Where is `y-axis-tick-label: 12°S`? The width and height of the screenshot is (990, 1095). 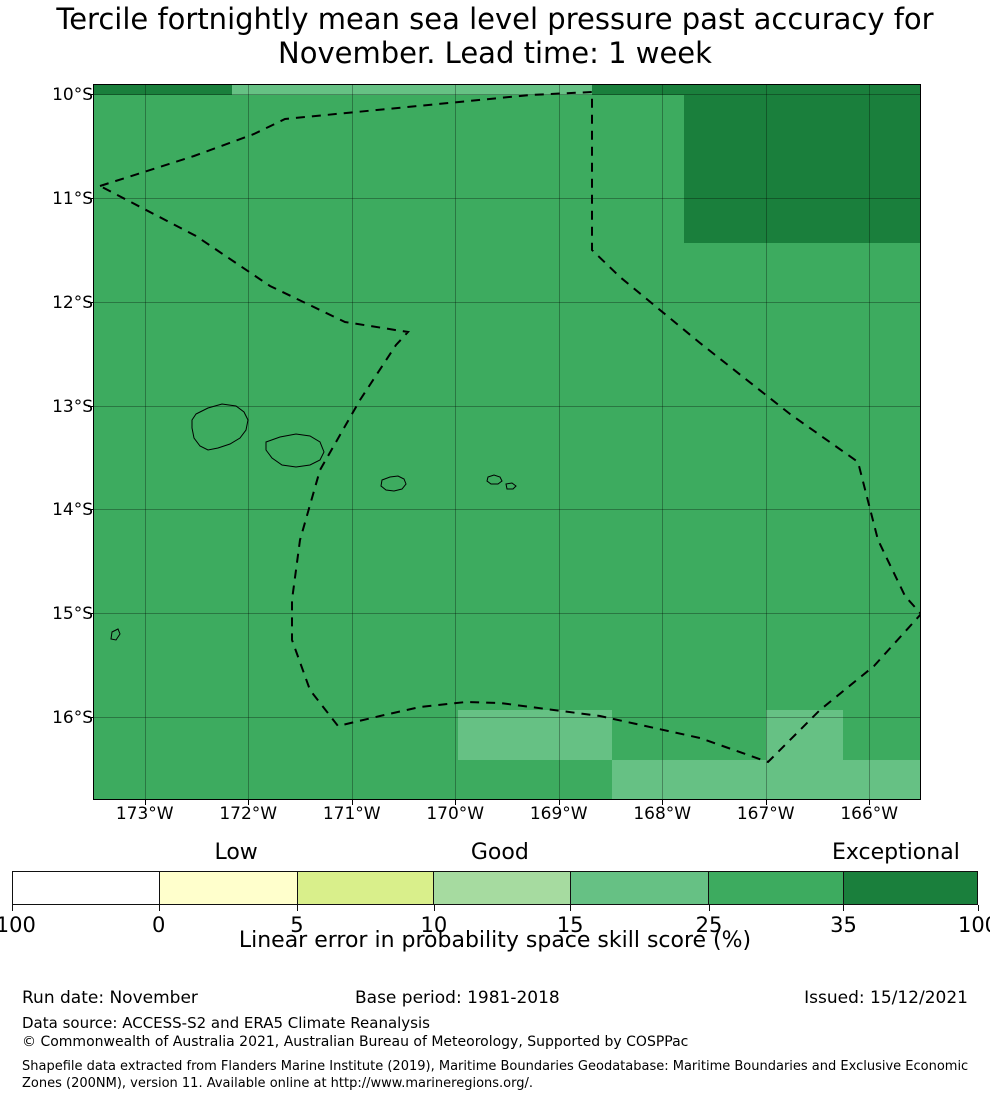 y-axis-tick-label: 12°S is located at coordinates (72, 302).